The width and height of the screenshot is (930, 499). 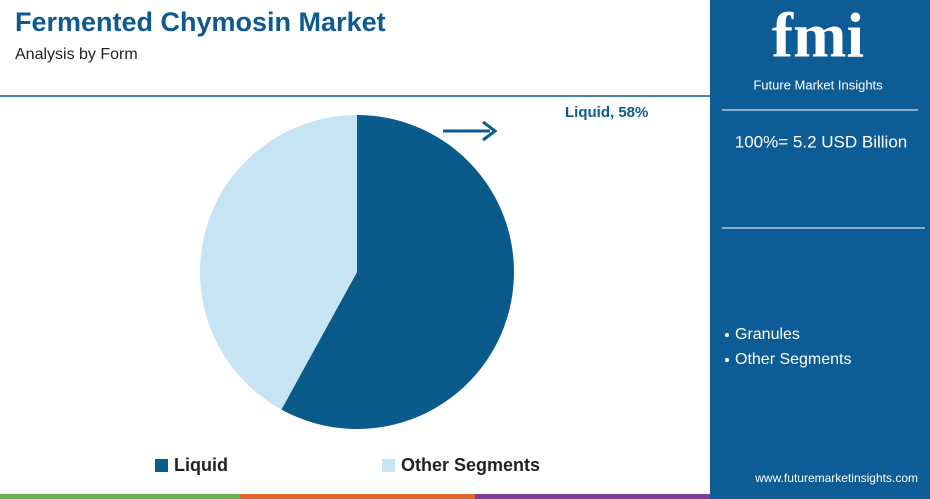 I want to click on segment-list: Granules Other Segments, so click(x=788, y=347).